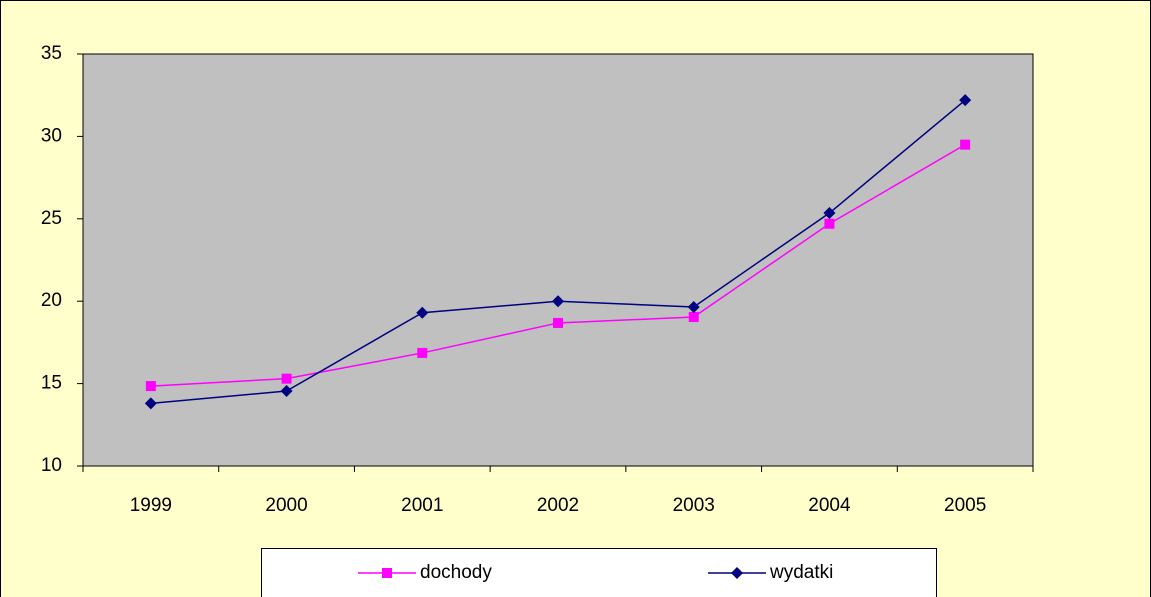  What do you see at coordinates (51, 465) in the screenshot?
I see `y-tick-label: 10` at bounding box center [51, 465].